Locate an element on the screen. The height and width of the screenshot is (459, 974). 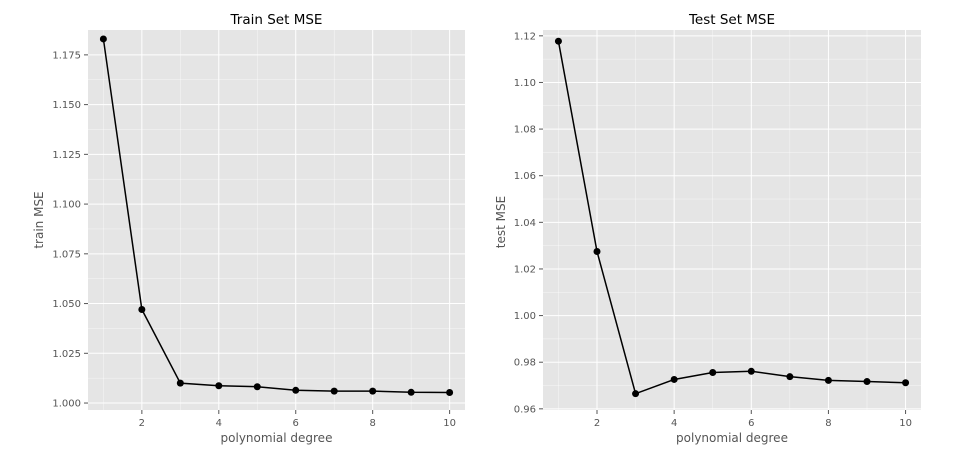
train-y-axis-label: train MSE is located at coordinates (39, 219).